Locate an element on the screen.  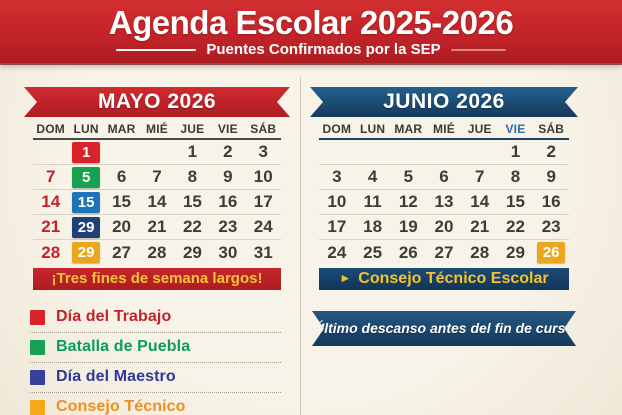
day-header-row: DOM LUN MAR MIÉ JUE VIE SÁB is located at coordinates (444, 129).